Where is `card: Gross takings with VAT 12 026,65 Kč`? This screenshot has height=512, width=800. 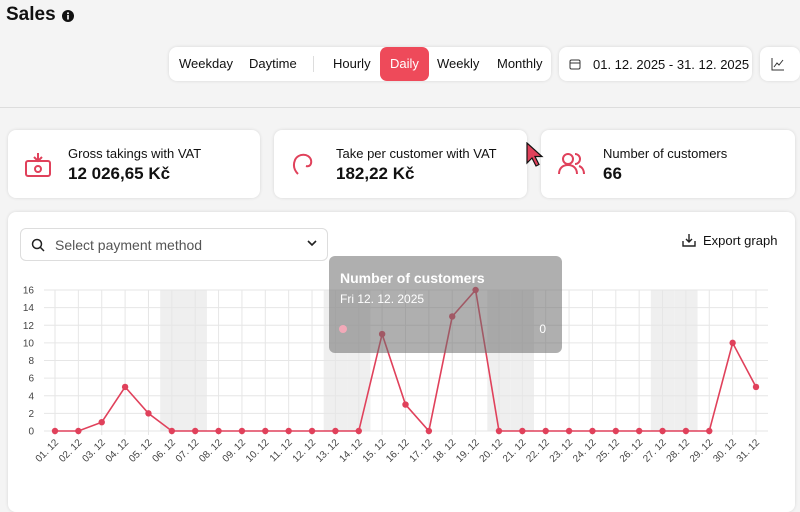 card: Gross takings with VAT 12 026,65 Kč is located at coordinates (134, 164).